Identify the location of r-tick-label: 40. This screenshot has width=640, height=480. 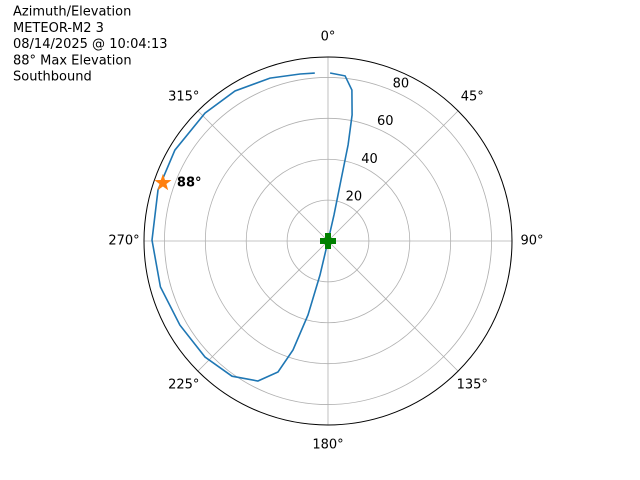
(369, 159).